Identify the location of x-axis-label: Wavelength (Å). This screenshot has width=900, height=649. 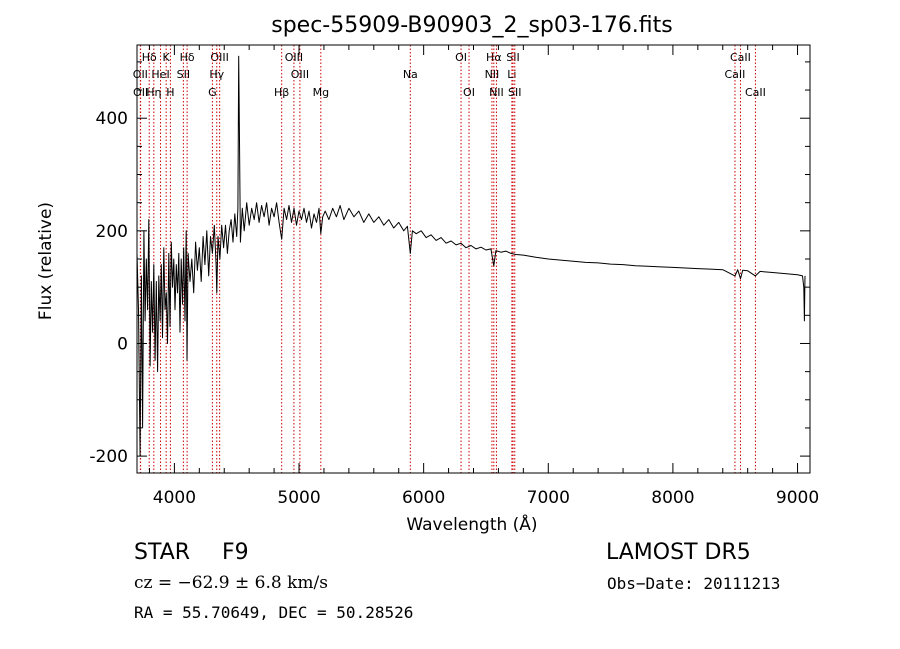
(471, 524).